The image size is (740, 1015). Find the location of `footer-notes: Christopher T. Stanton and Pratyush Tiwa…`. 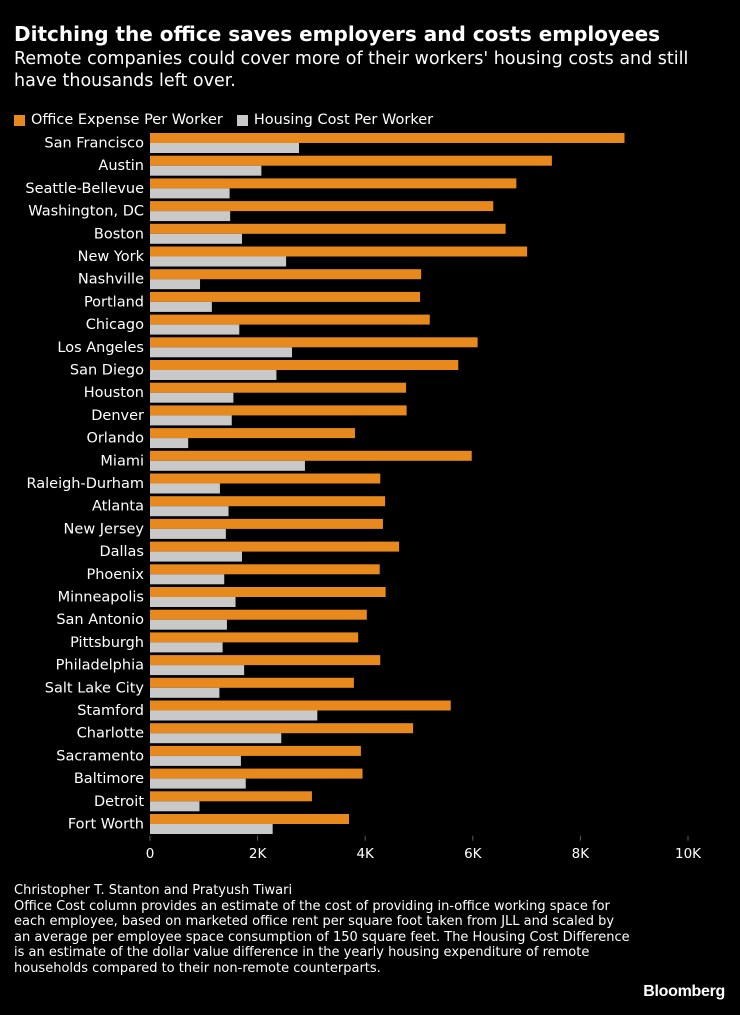

footer-notes: Christopher T. Stanton and Pratyush Tiwa… is located at coordinates (324, 929).